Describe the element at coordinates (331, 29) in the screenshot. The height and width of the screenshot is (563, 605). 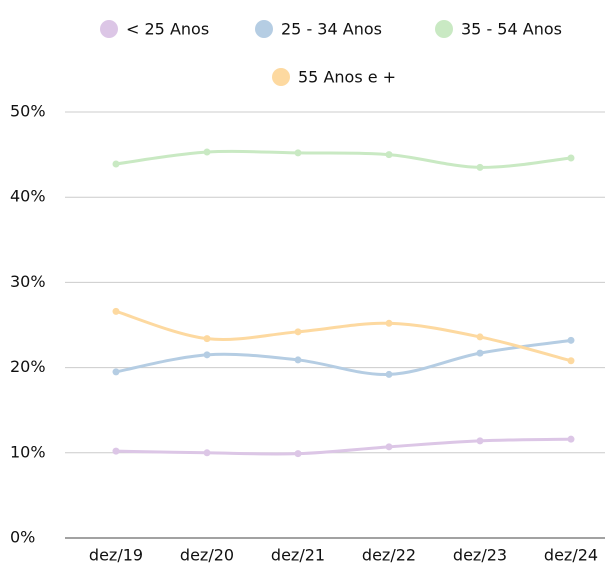
I see `legend-label: 25 - 34 Anos` at that location.